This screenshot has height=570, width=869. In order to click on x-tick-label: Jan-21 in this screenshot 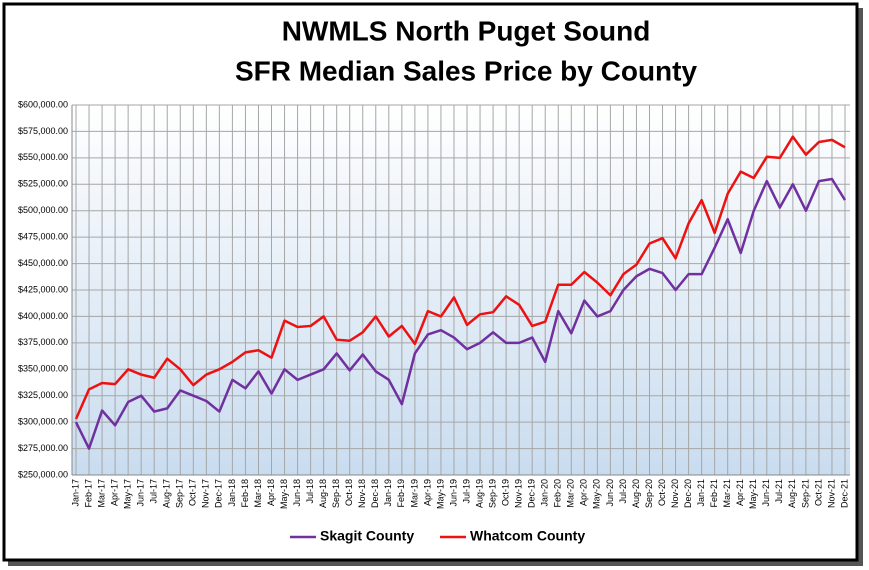, I will do `click(701, 493)`.